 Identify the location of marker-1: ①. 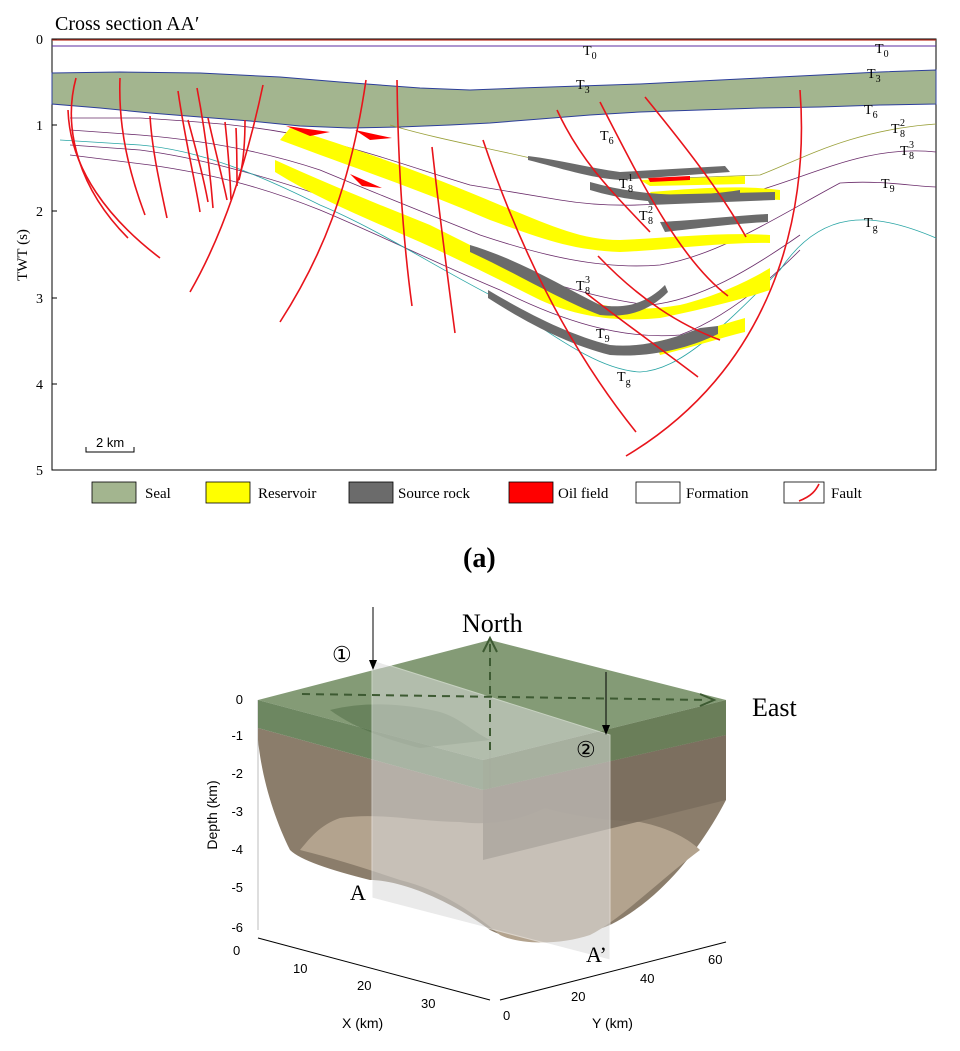
(342, 654).